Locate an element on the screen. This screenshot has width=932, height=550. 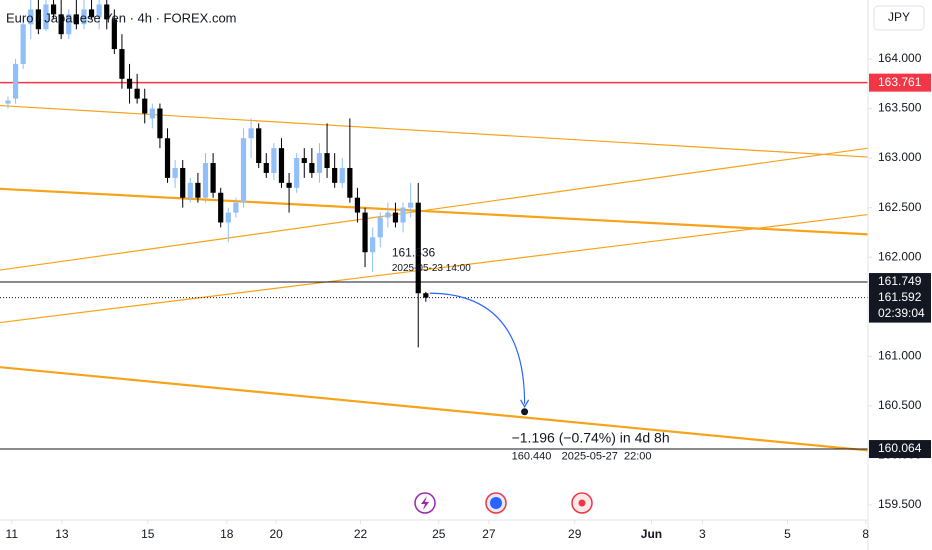
start-date-label: 2025-05-23 14:00 is located at coordinates (431, 268).